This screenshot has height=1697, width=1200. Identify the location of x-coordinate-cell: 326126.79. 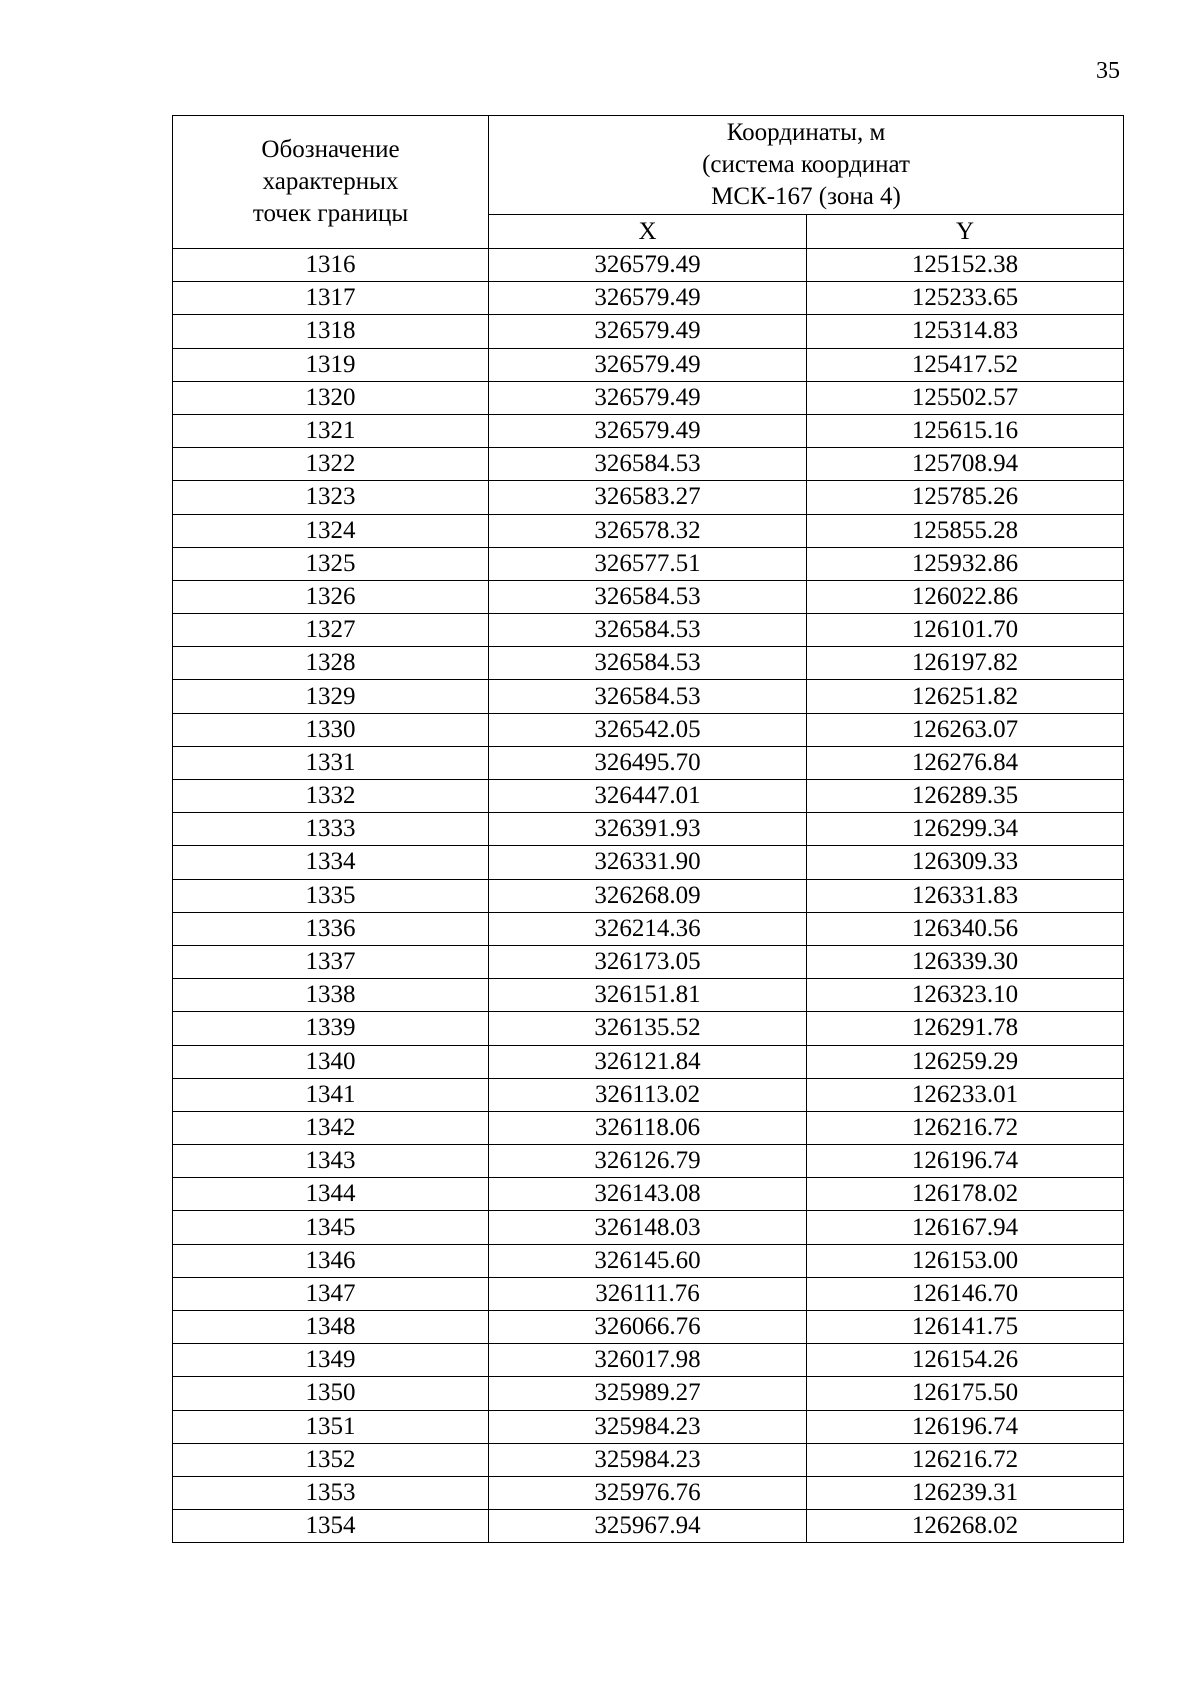
(647, 1161).